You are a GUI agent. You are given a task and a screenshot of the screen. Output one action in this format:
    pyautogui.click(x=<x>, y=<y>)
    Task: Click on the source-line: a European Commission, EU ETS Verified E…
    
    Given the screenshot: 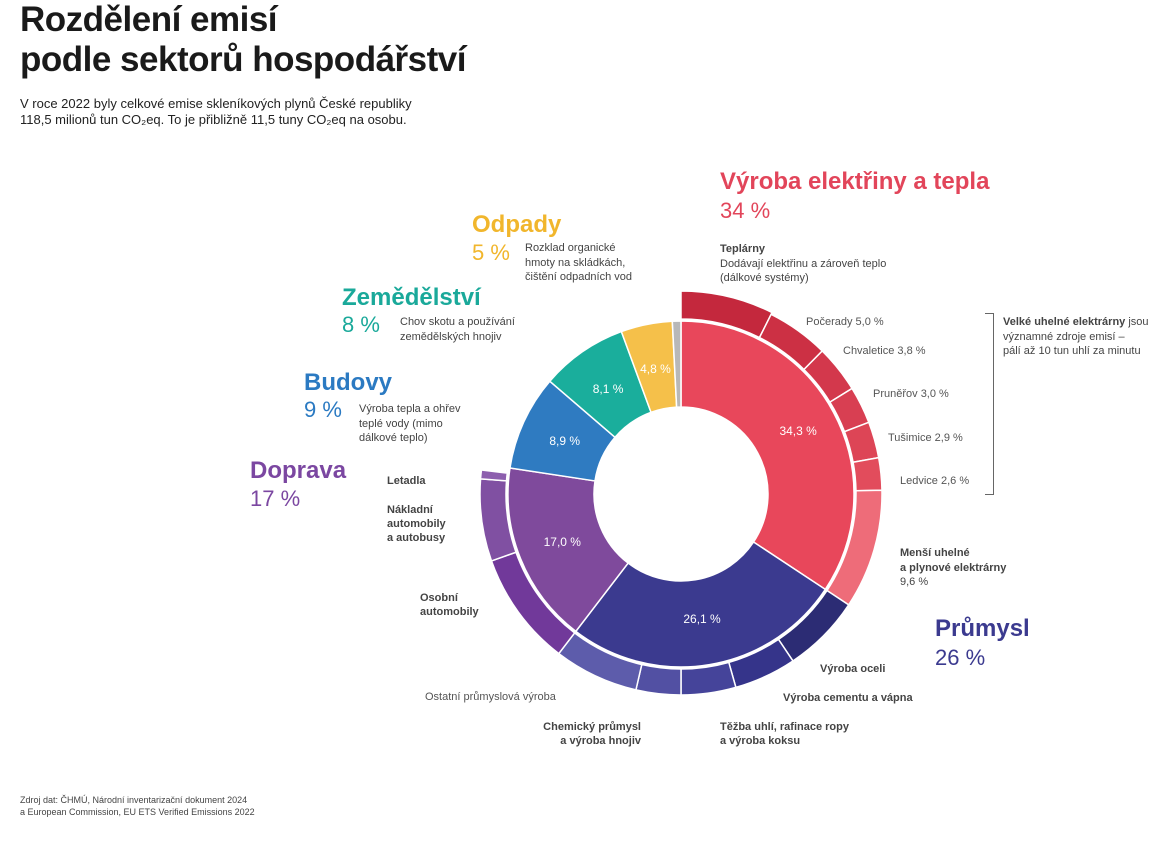 What is the action you would take?
    pyautogui.click(x=137, y=812)
    